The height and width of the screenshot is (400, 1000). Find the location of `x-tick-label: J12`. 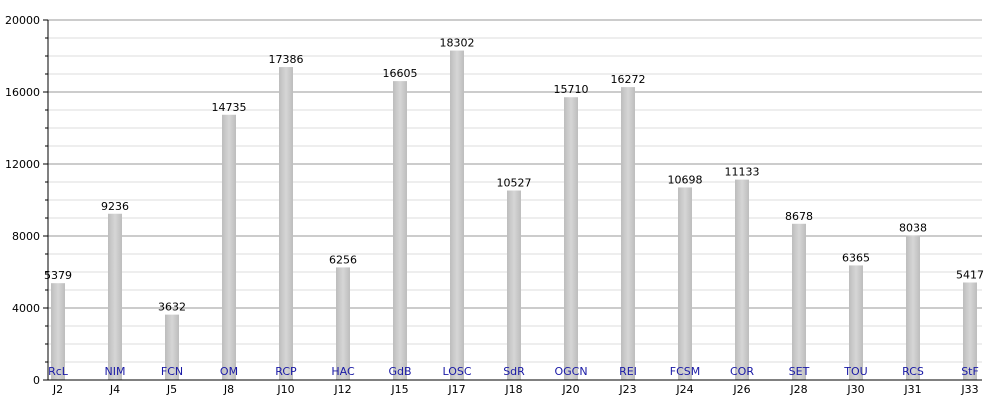

x-tick-label: J12 is located at coordinates (342, 389).